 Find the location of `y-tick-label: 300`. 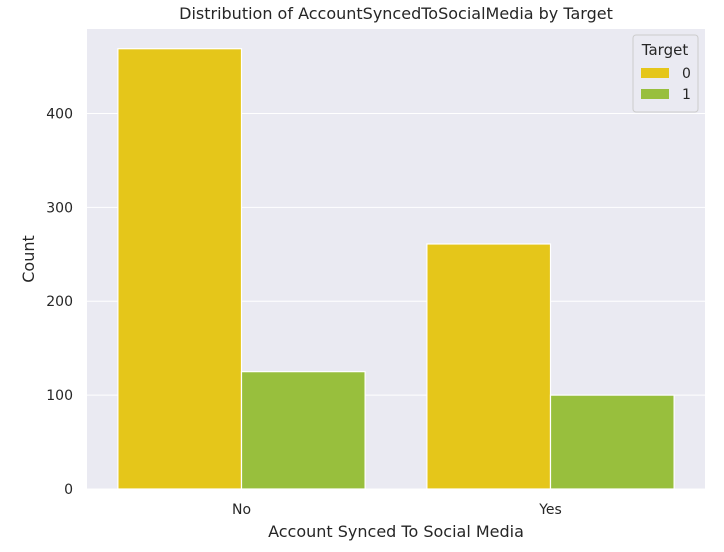

y-tick-label: 300 is located at coordinates (59, 208).